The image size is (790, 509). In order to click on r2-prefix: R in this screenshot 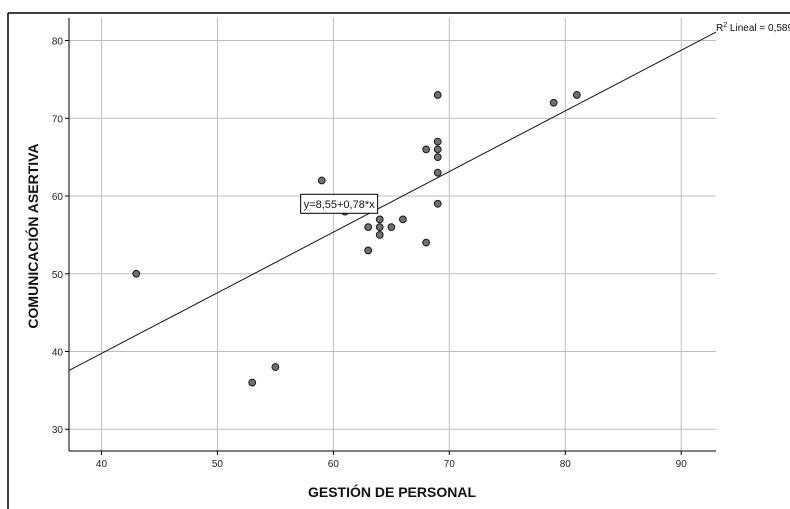, I will do `click(719, 28)`.